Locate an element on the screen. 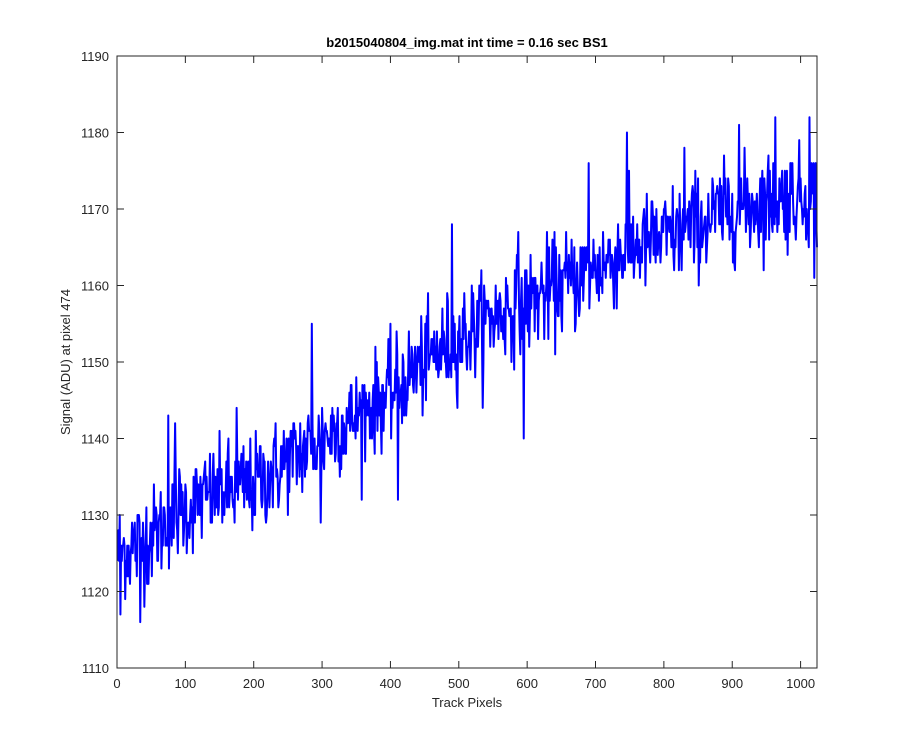  x-tick-label: 1000 is located at coordinates (800, 683).